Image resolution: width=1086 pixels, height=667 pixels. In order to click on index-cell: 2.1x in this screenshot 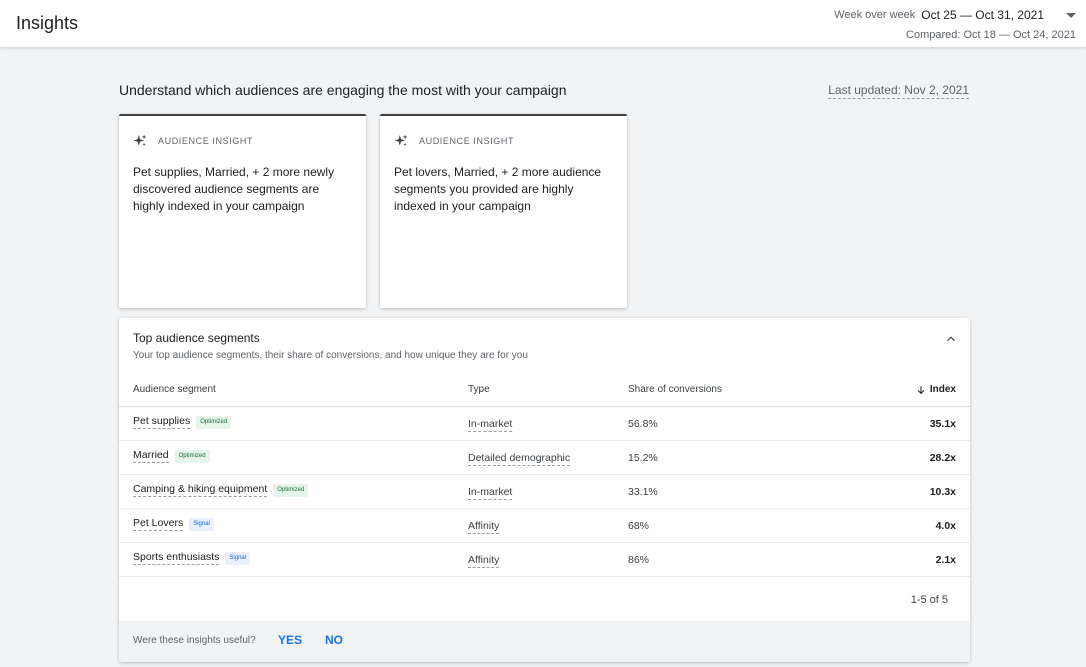, I will do `click(945, 560)`.